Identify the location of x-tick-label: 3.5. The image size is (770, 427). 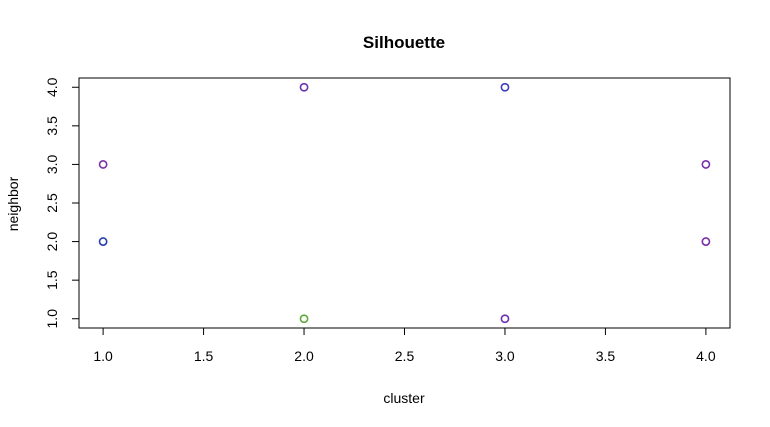
(606, 356).